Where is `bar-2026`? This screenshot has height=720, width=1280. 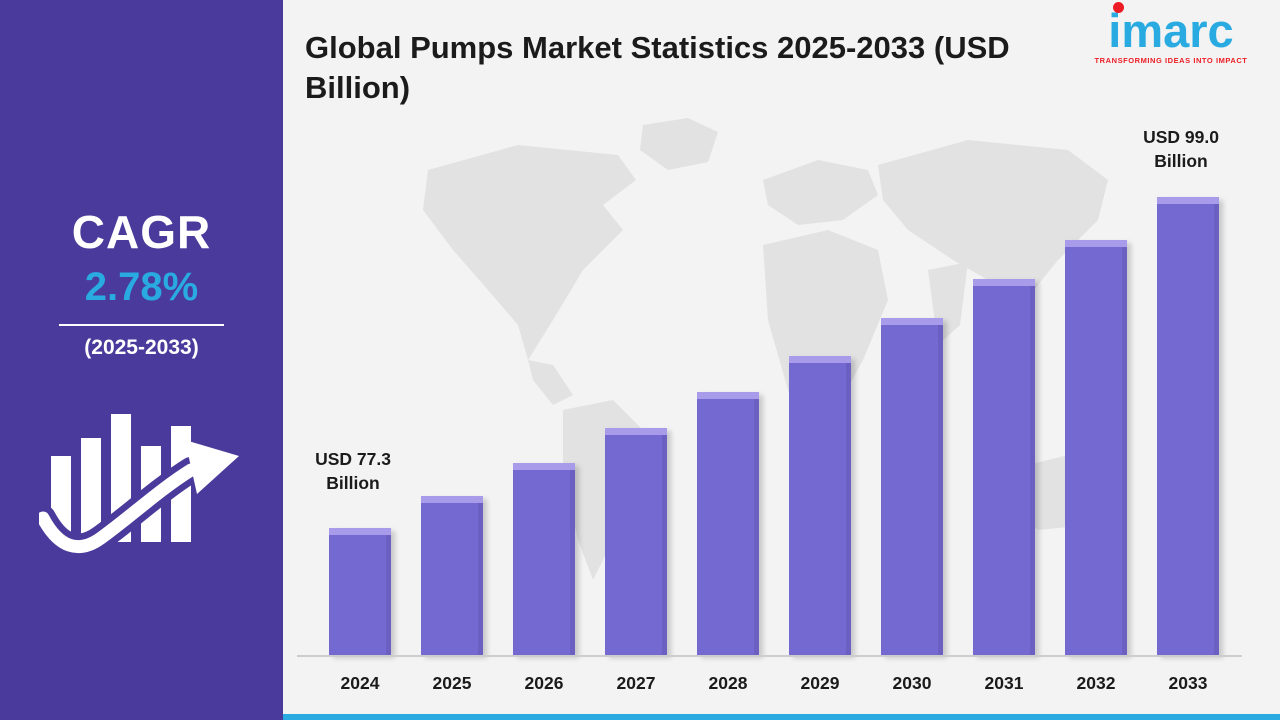 bar-2026 is located at coordinates (544, 559).